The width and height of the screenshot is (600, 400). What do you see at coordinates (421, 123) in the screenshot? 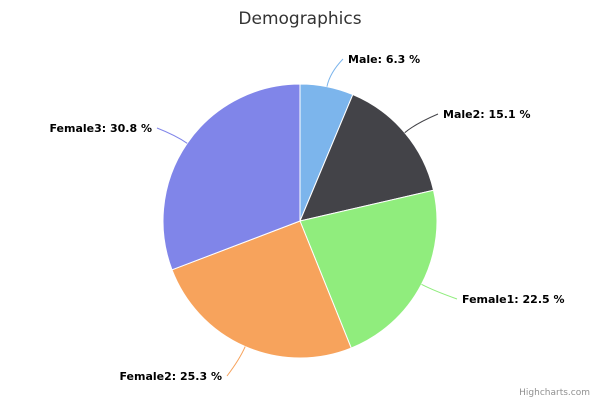
I see `label-connector-male2` at bounding box center [421, 123].